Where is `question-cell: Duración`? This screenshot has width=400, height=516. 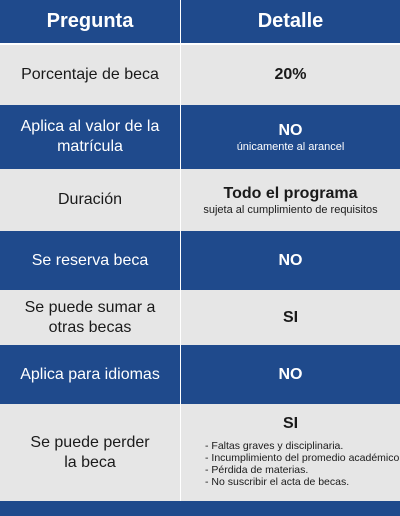 question-cell: Duración is located at coordinates (90, 200).